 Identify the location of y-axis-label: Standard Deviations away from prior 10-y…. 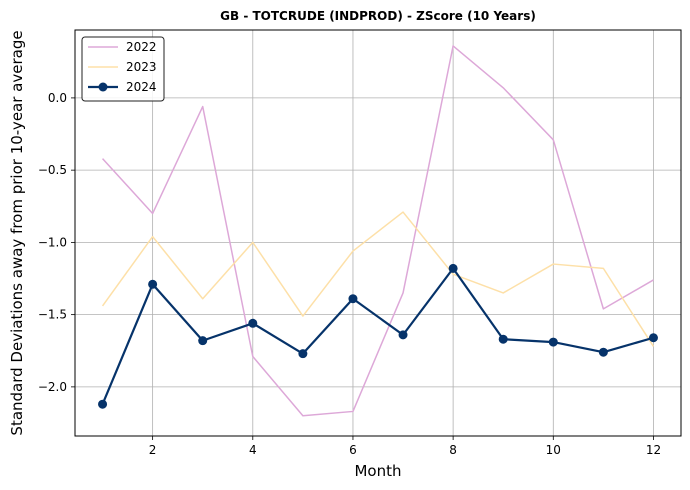
(17, 232).